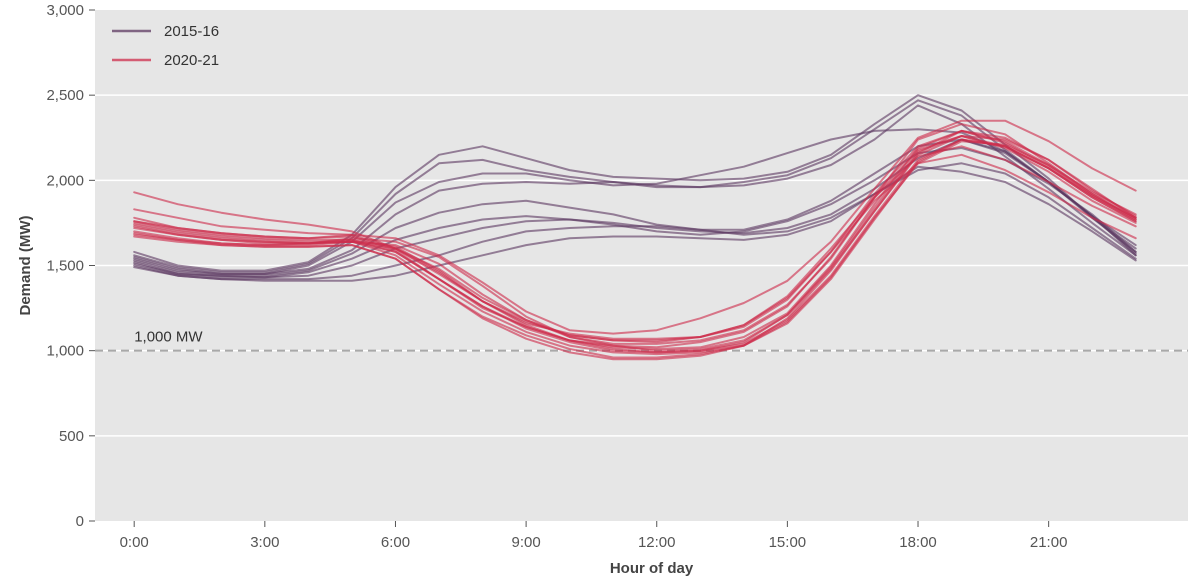  What do you see at coordinates (1049, 542) in the screenshot?
I see `x-tick-label: 21:00` at bounding box center [1049, 542].